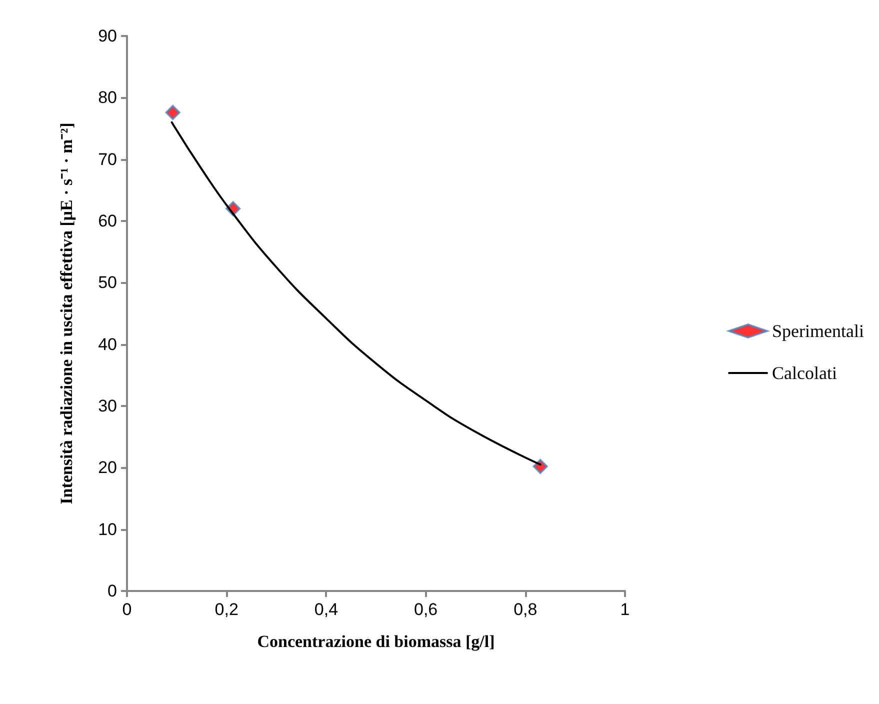 This screenshot has height=704, width=879. Describe the element at coordinates (805, 373) in the screenshot. I see `legend-label: Calcolati` at that location.